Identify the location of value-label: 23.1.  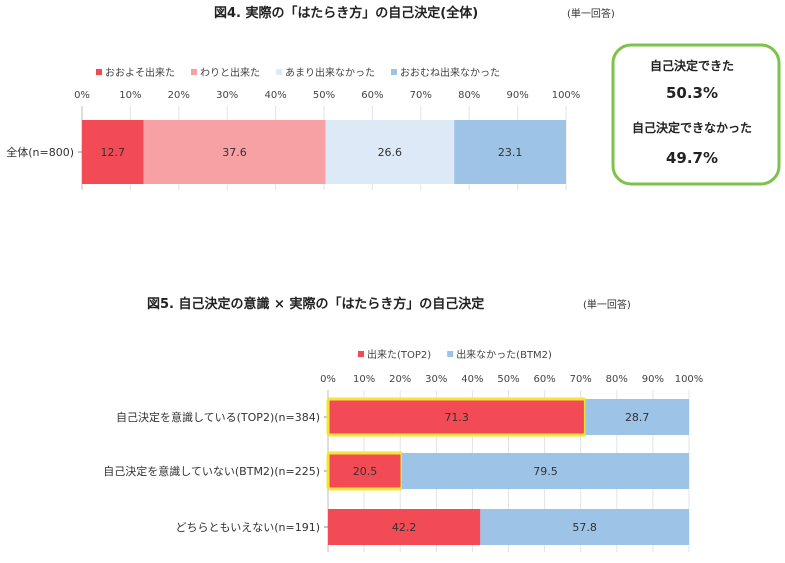
(510, 152).